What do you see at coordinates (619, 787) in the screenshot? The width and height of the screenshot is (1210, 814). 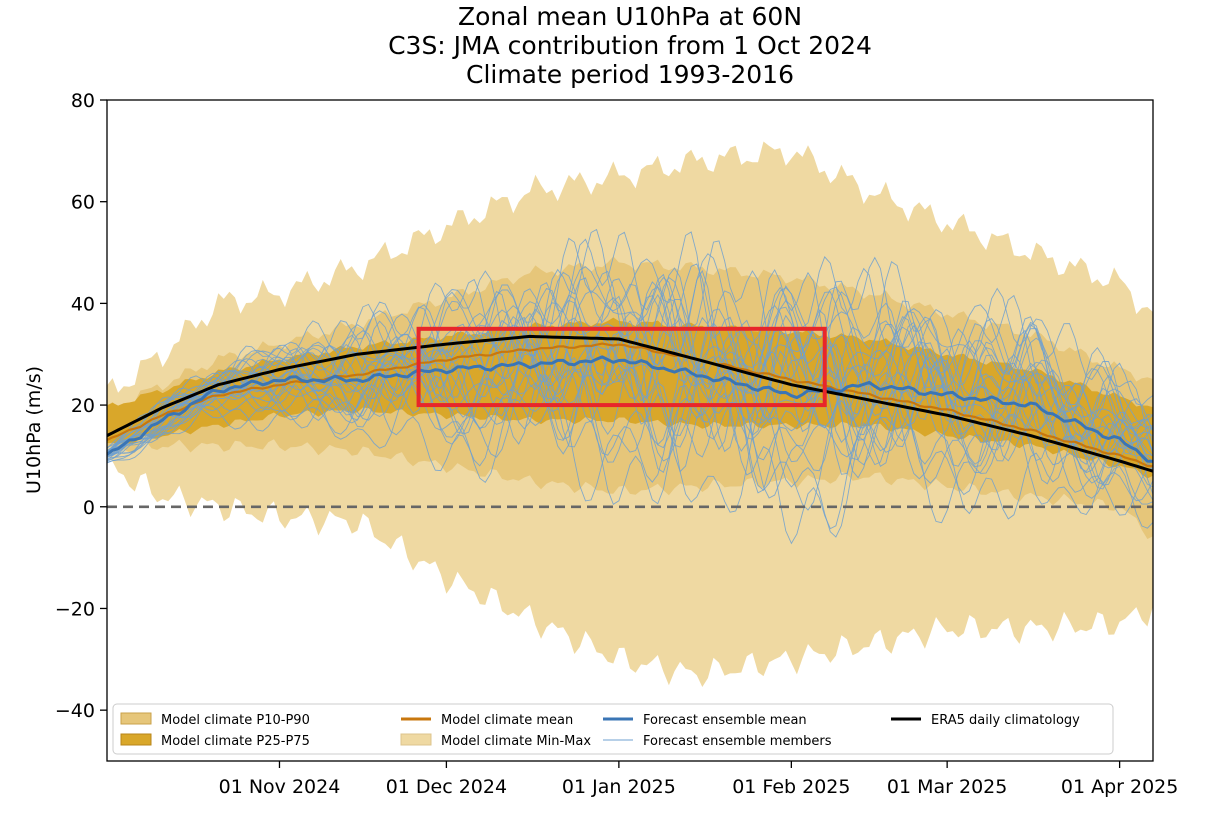 I see `x-tick-label: 01 Jan 2025` at bounding box center [619, 787].